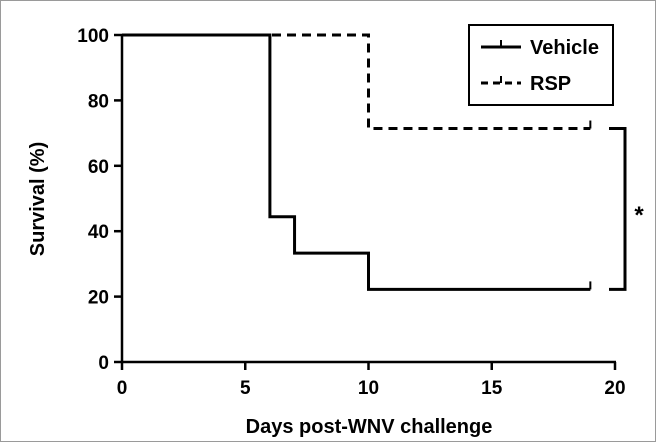 Image resolution: width=656 pixels, height=443 pixels. Describe the element at coordinates (103, 363) in the screenshot. I see `y-tick-label: 0` at that location.